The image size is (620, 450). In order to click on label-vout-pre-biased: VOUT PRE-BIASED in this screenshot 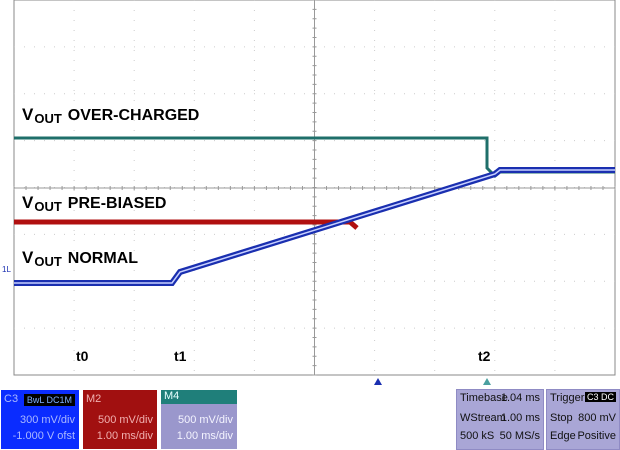, I will do `click(94, 203)`.